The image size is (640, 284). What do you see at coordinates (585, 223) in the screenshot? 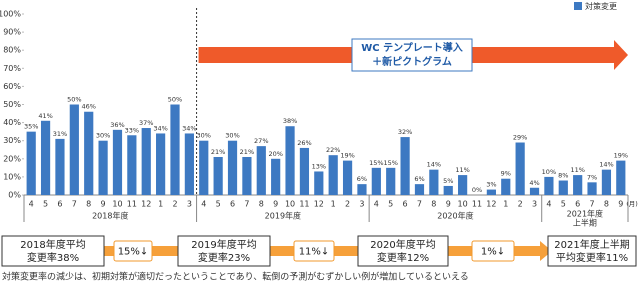
I see `group-label: 上半期` at bounding box center [585, 223].